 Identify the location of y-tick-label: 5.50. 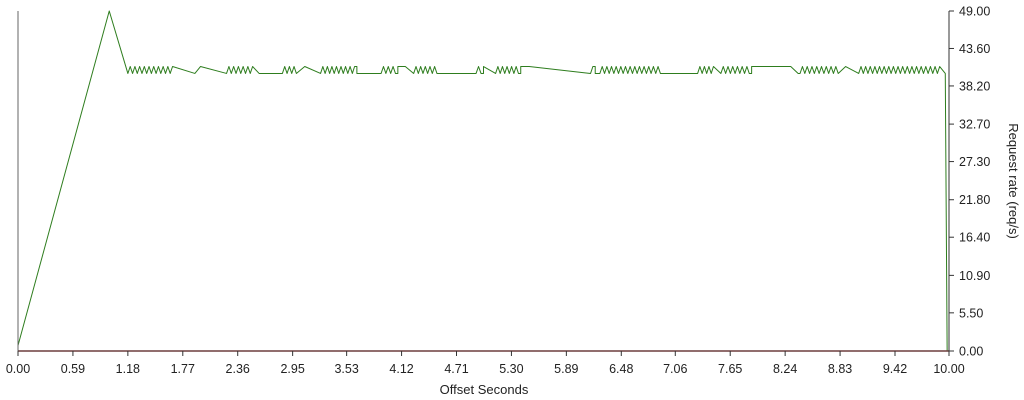
(971, 313).